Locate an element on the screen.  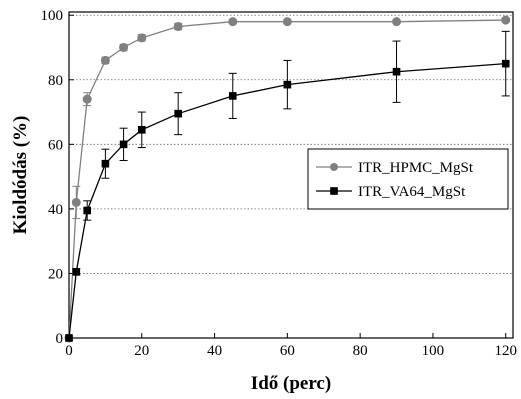
legend-item: ITR_HPMC_MgSt is located at coordinates (395, 168).